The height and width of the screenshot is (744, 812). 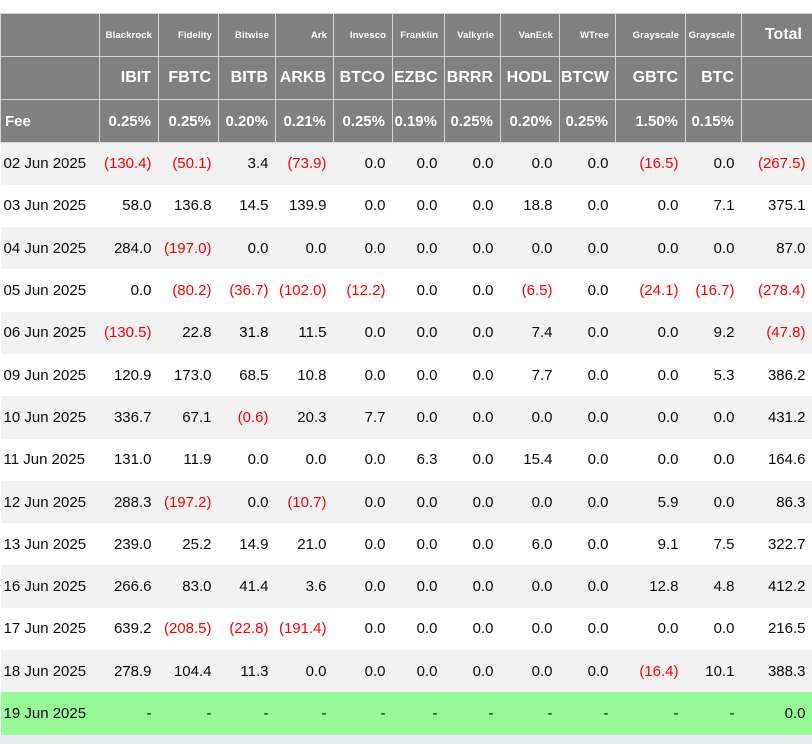 What do you see at coordinates (538, 206) in the screenshot?
I see `value-cell: 18.8` at bounding box center [538, 206].